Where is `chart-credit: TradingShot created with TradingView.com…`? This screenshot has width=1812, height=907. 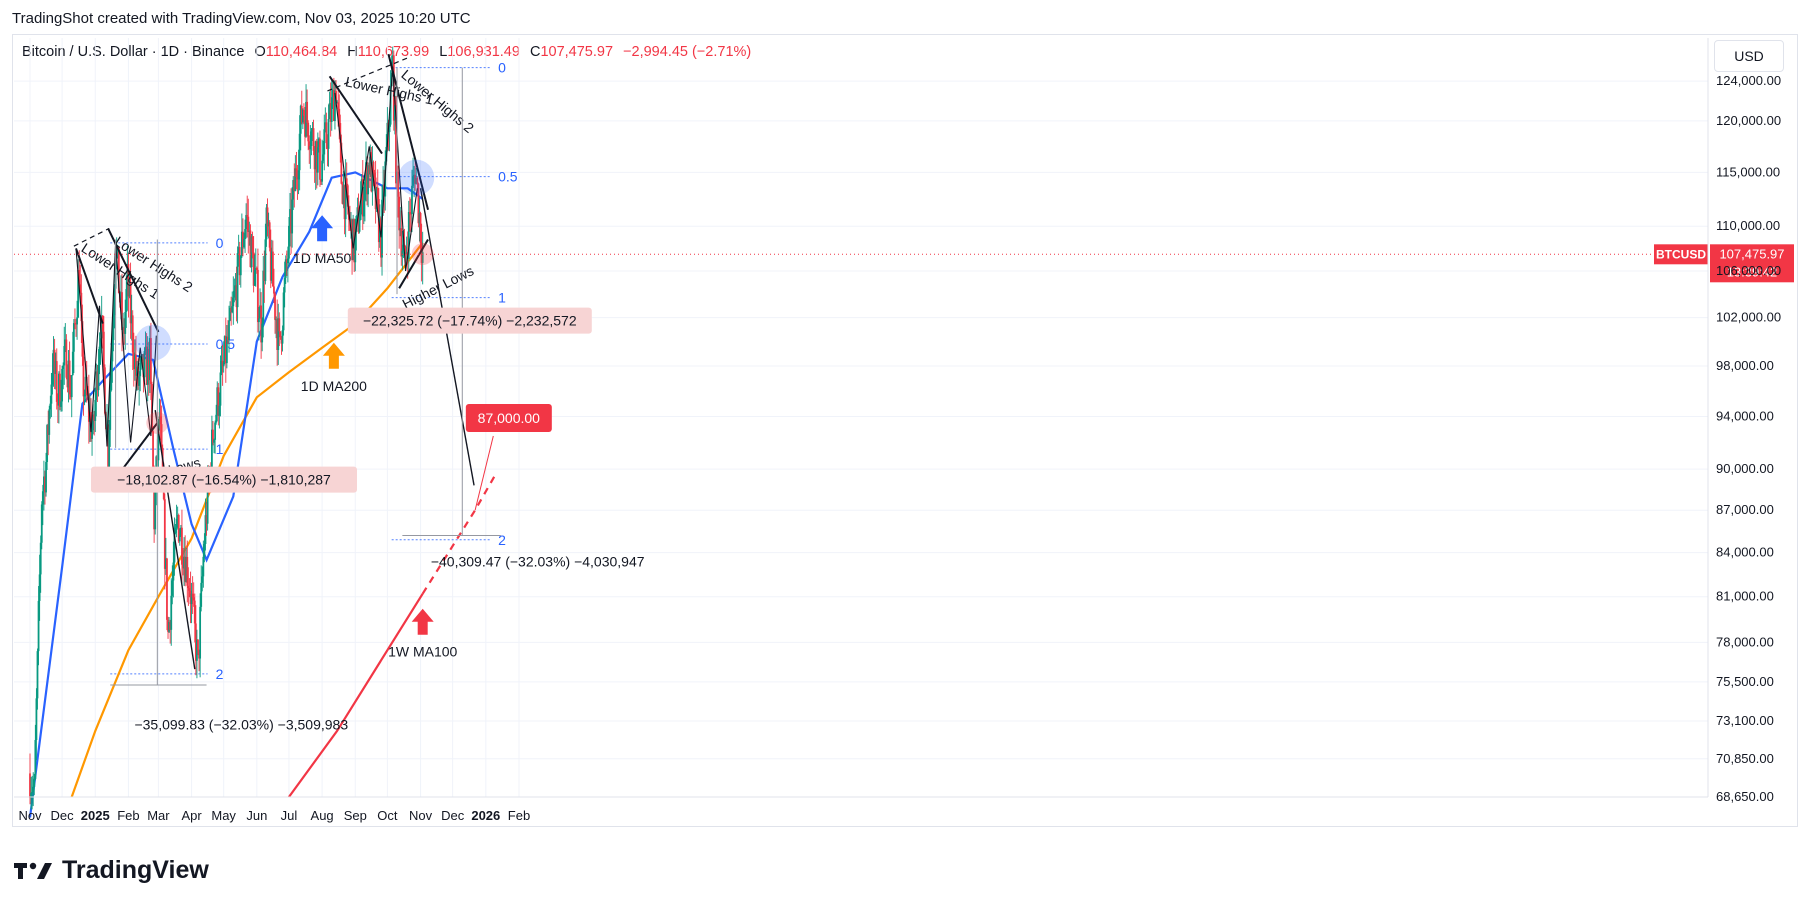
chart-credit: TradingShot created with TradingView.com… is located at coordinates (241, 18).